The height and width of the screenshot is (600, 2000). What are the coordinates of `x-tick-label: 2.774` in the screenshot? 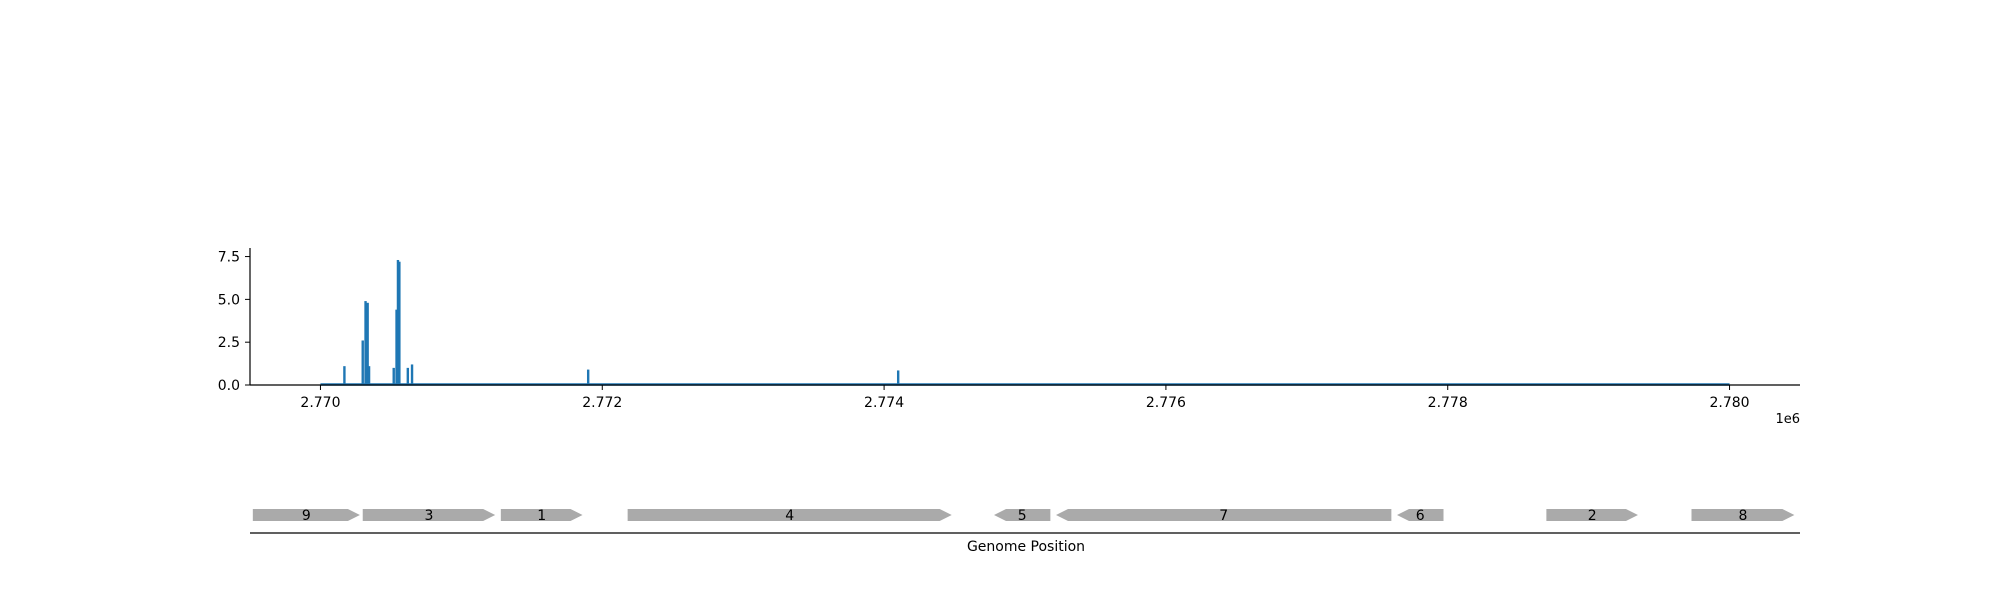 It's located at (884, 403).